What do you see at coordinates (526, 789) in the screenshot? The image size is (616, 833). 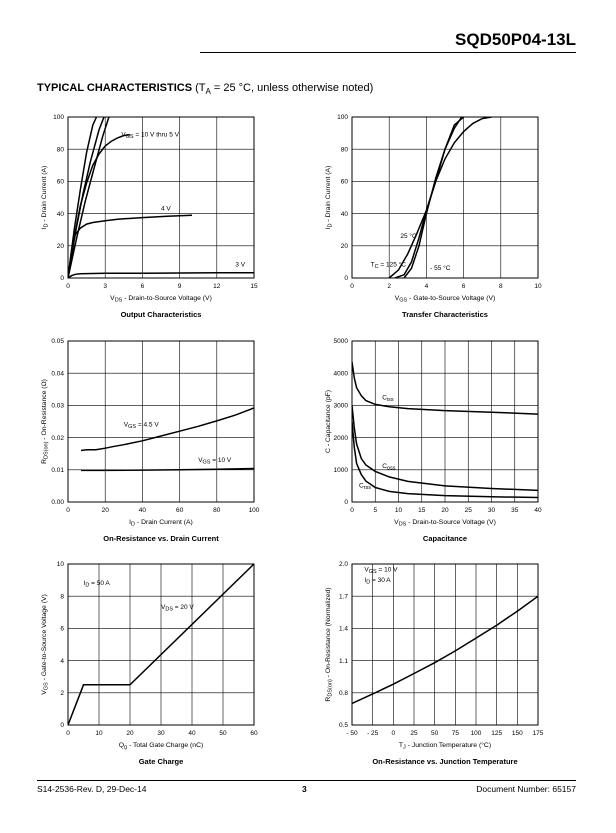 I see `footer-document-number: Document Number: 65157` at bounding box center [526, 789].